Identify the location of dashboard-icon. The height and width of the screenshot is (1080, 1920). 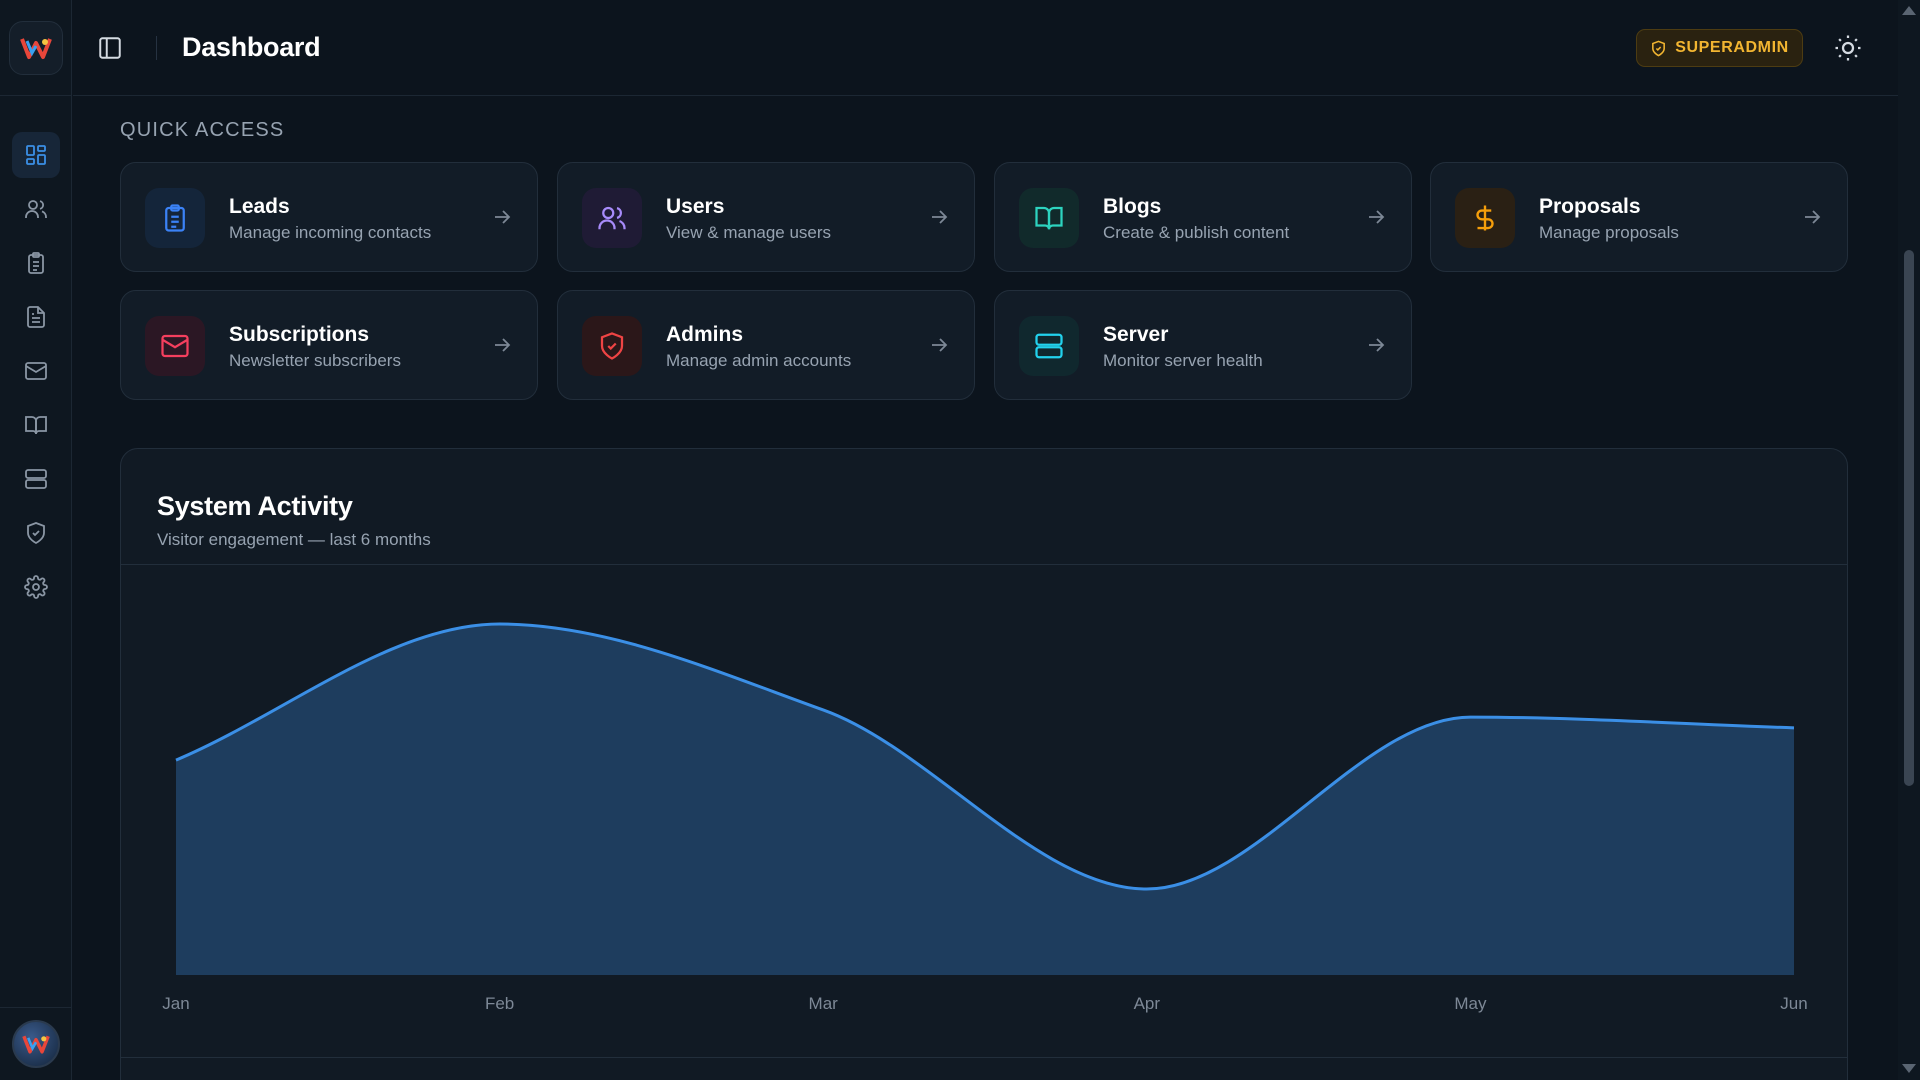
(36, 155).